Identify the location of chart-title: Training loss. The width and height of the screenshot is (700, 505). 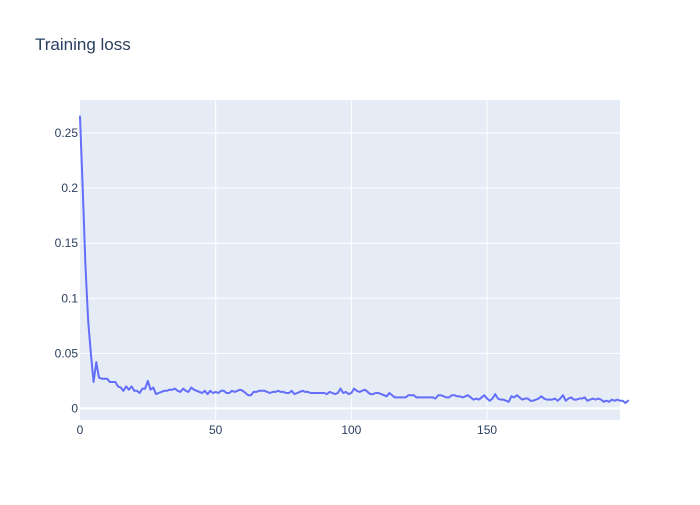
(83, 44).